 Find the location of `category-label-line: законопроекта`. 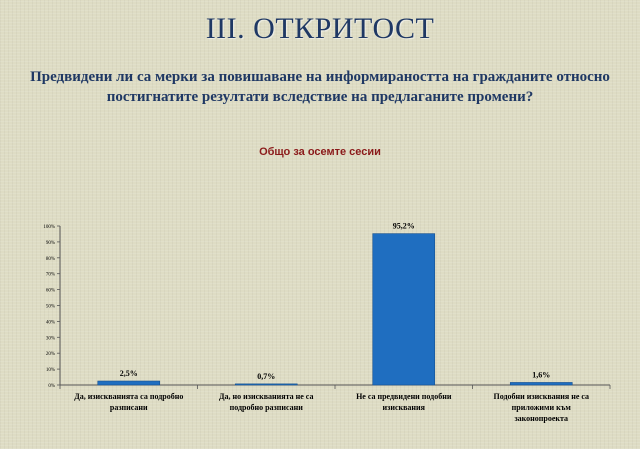

category-label-line: законопроекта is located at coordinates (541, 418).